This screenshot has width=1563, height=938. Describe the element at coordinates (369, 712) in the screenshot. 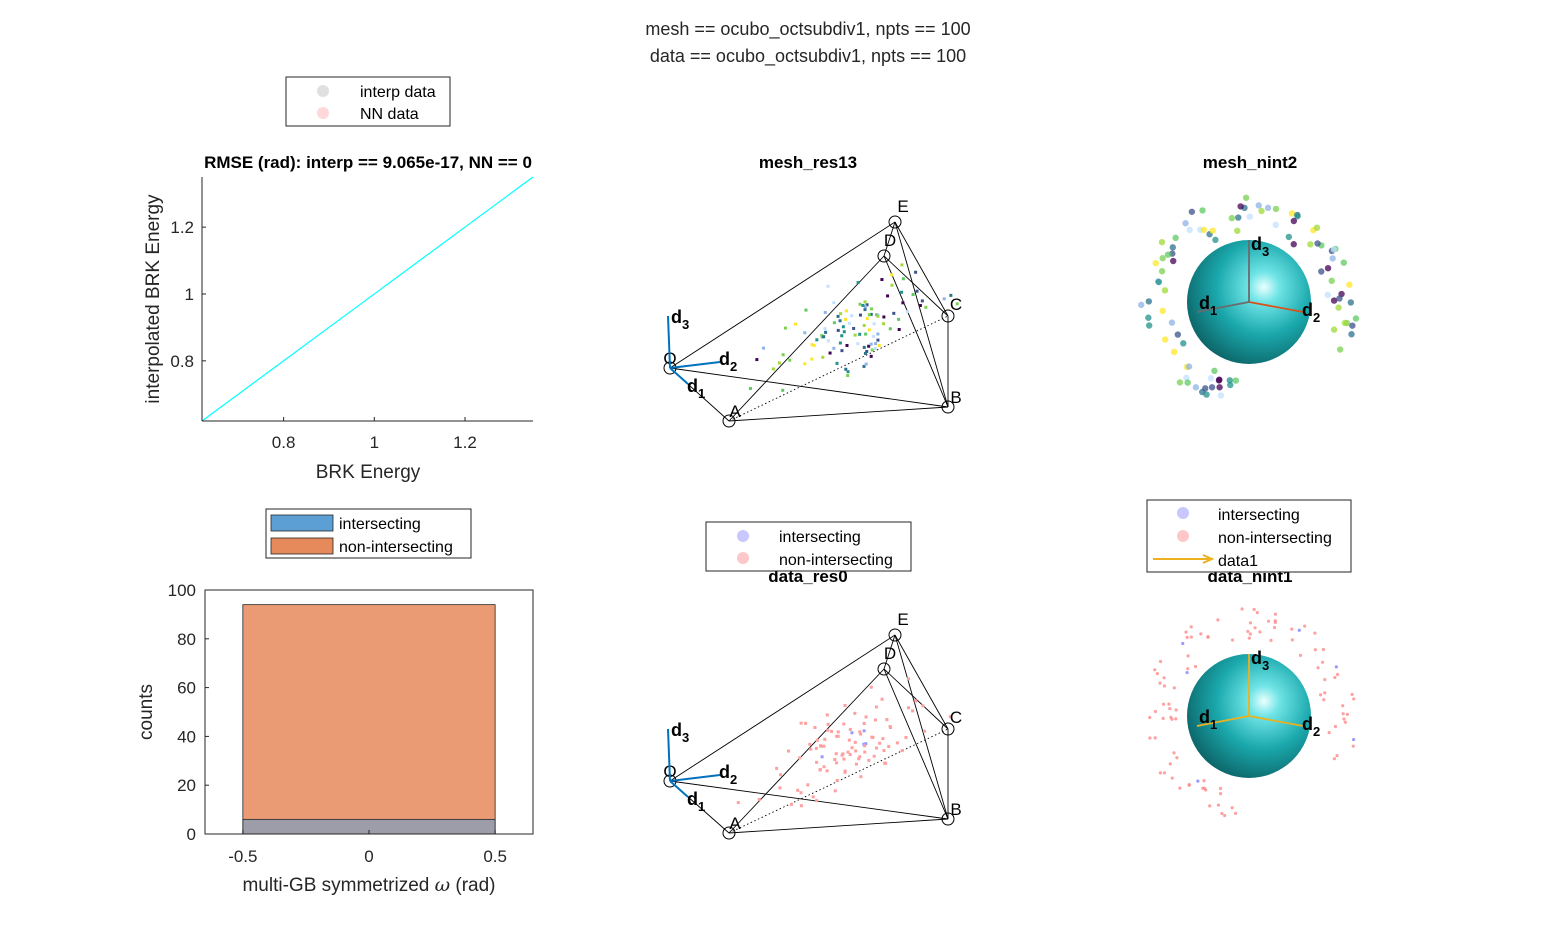

I see `histogram-axes-box` at that location.